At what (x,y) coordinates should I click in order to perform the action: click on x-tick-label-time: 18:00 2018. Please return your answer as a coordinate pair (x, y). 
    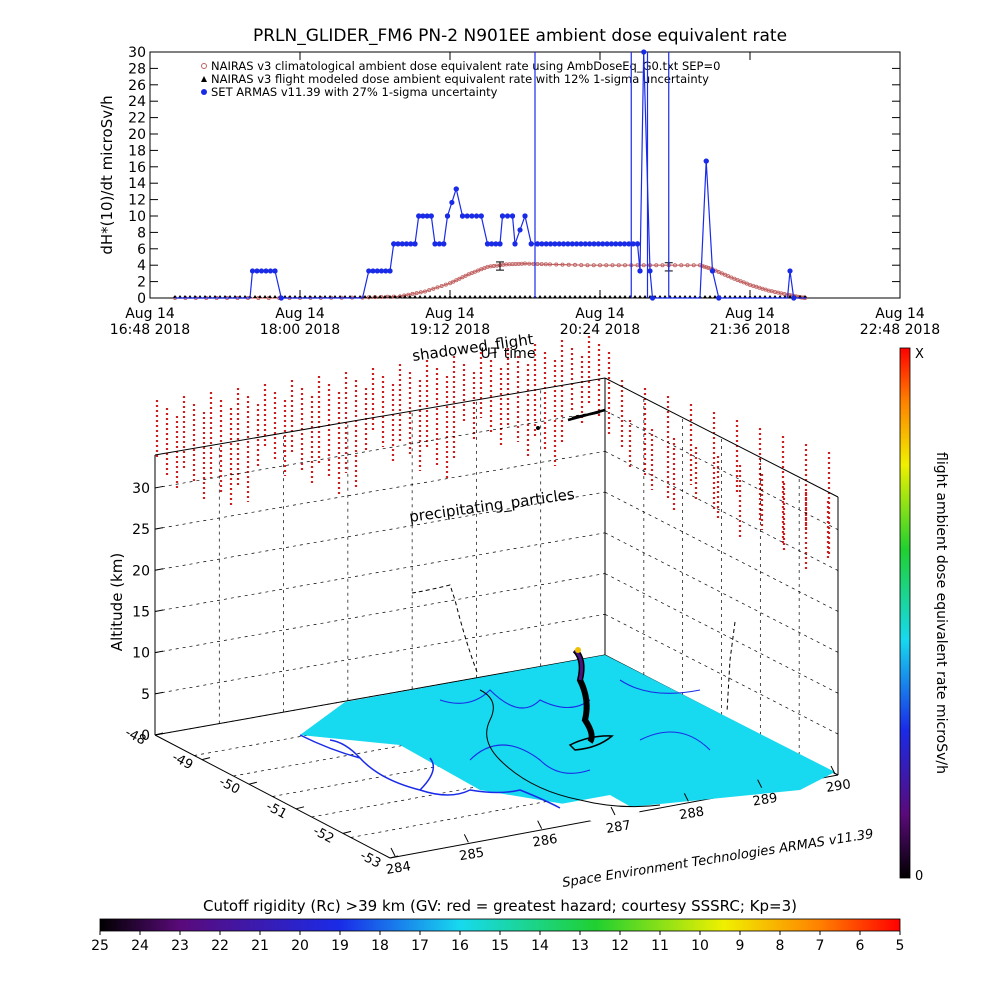
    Looking at the image, I should click on (300, 330).